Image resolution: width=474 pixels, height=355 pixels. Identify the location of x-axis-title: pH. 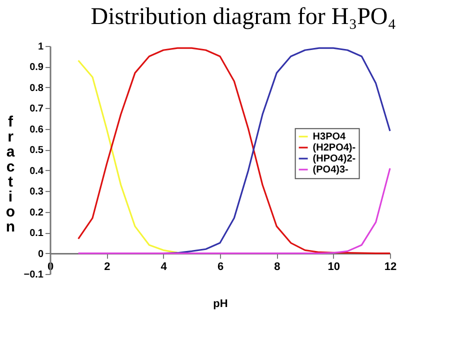
(220, 304).